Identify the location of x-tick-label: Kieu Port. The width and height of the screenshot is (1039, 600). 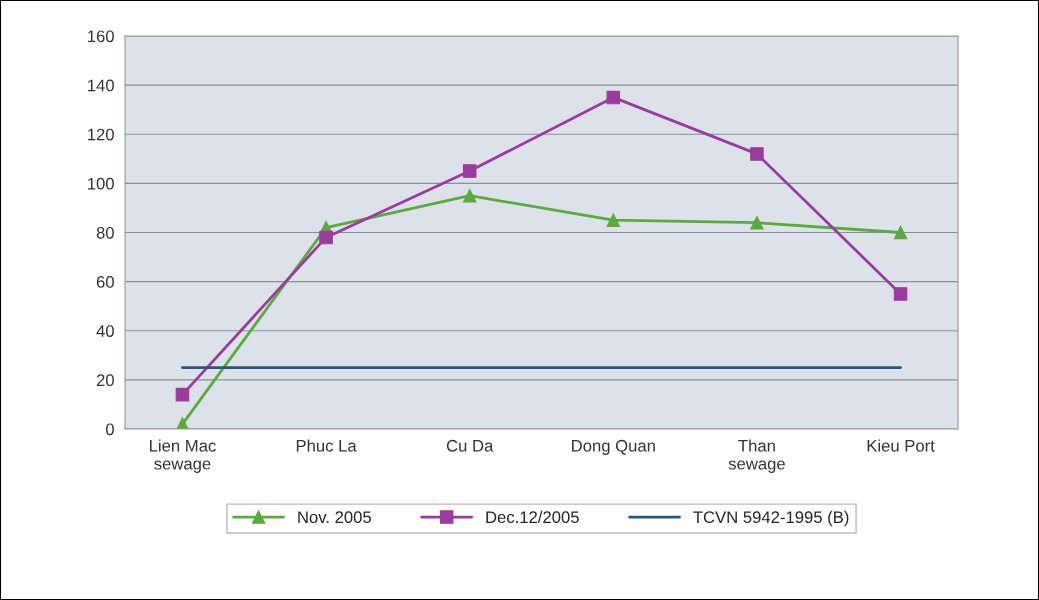
(901, 445).